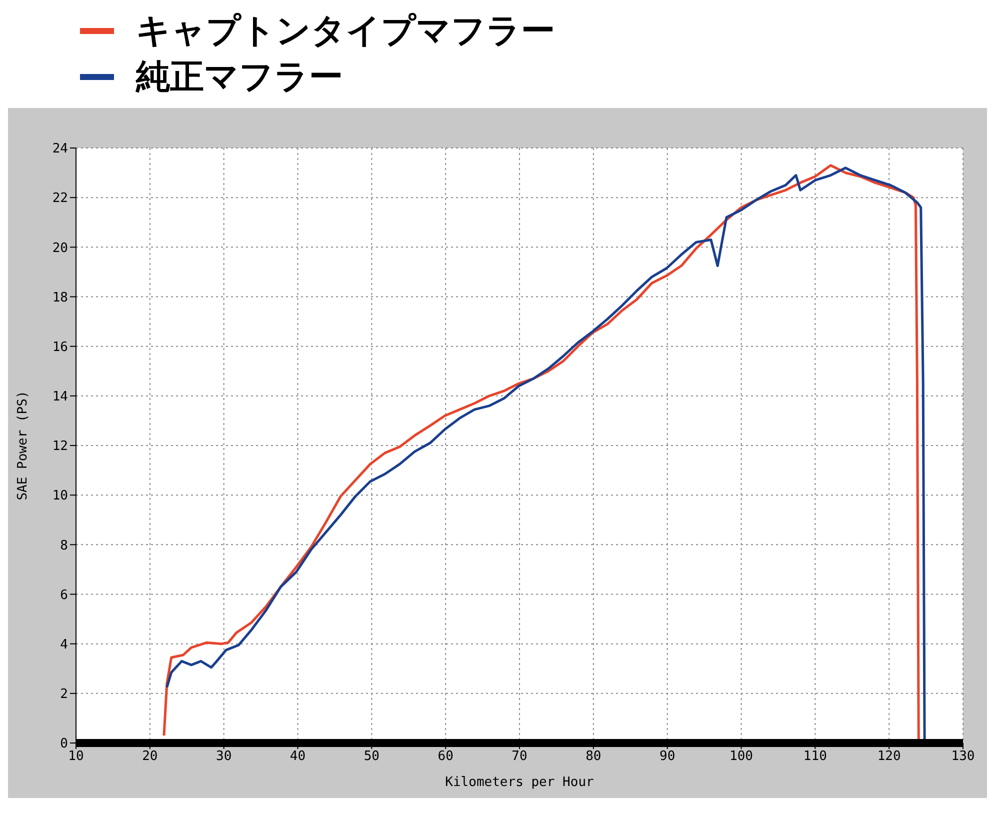  I want to click on x-tick-label: 40, so click(298, 756).